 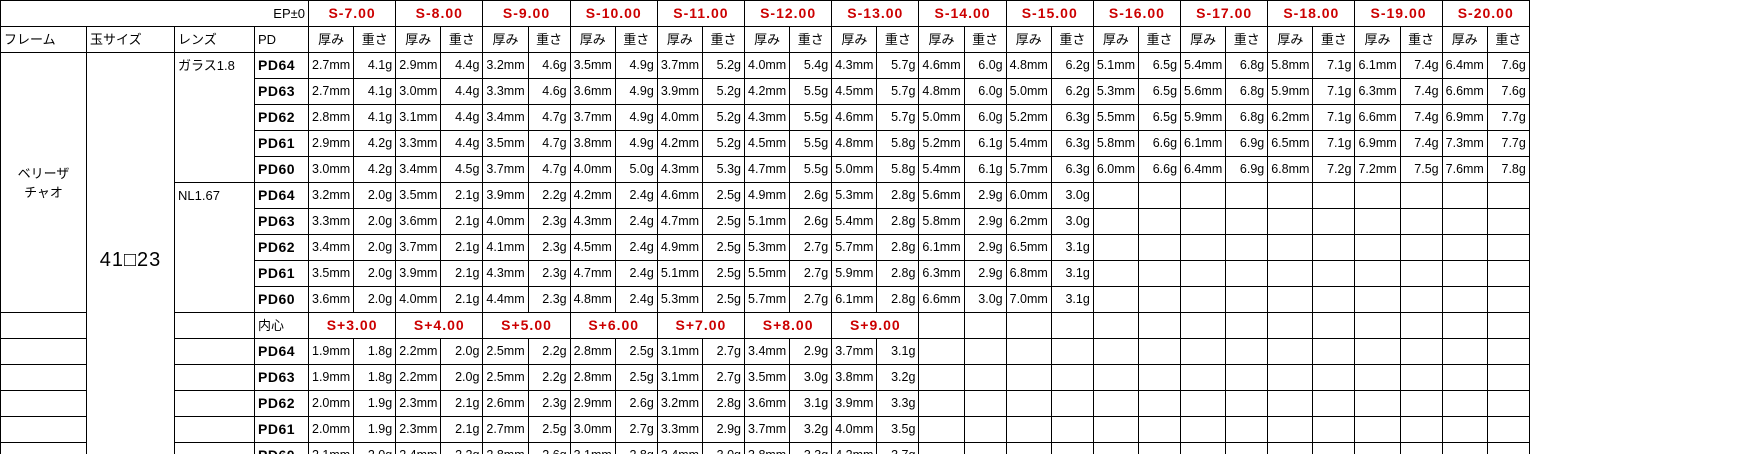 I want to click on thickness-cell: 7.2mm, so click(x=1377, y=169).